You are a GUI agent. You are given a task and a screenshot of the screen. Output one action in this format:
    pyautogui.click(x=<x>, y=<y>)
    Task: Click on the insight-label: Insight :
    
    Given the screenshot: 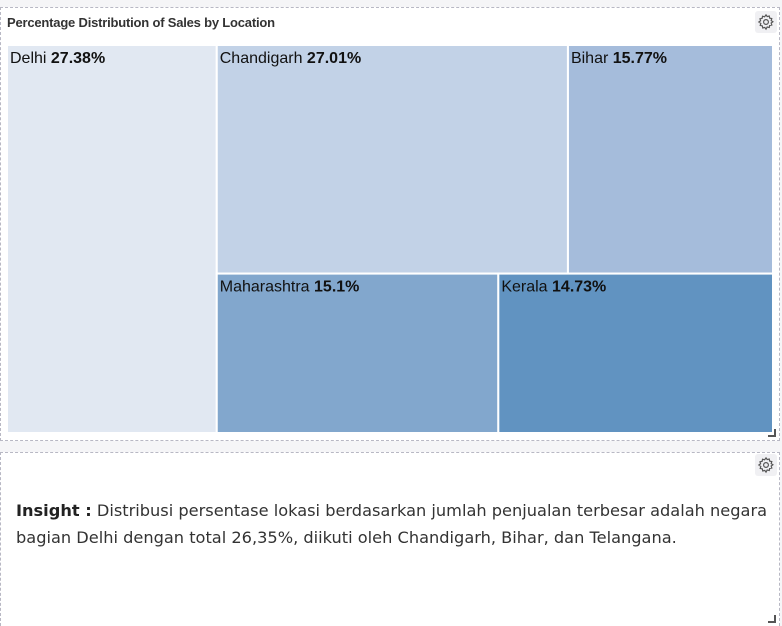 What is the action you would take?
    pyautogui.click(x=54, y=510)
    